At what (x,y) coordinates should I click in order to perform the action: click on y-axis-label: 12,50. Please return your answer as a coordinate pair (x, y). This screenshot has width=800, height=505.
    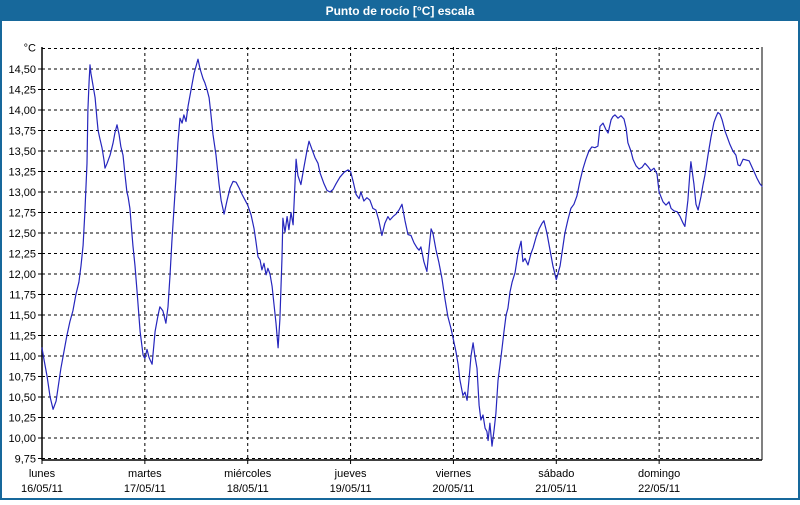
    Looking at the image, I should click on (22, 234).